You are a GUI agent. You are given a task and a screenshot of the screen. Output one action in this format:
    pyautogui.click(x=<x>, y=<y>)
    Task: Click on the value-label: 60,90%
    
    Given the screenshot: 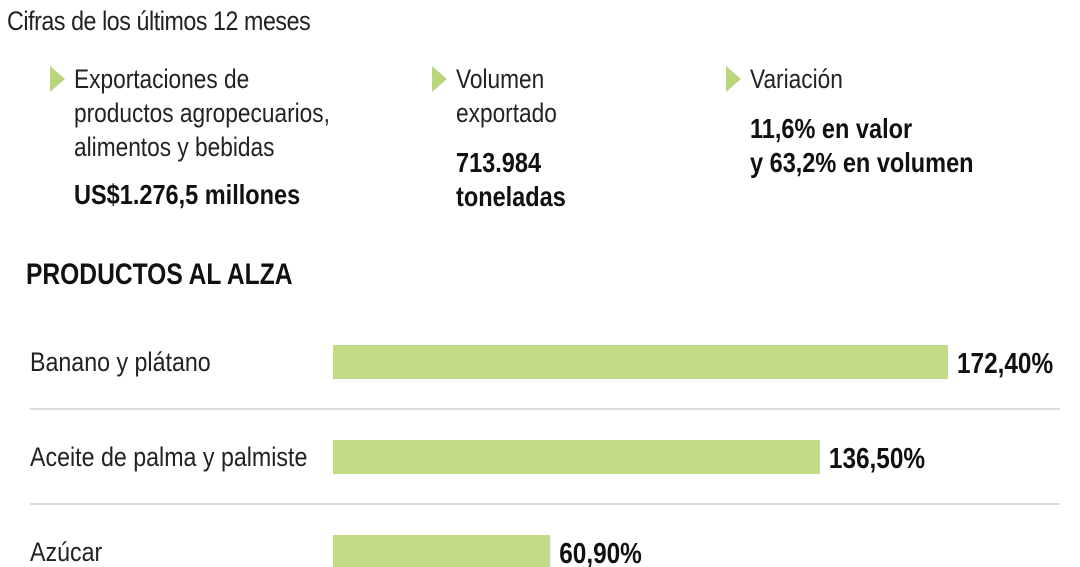 What is the action you would take?
    pyautogui.click(x=600, y=552)
    